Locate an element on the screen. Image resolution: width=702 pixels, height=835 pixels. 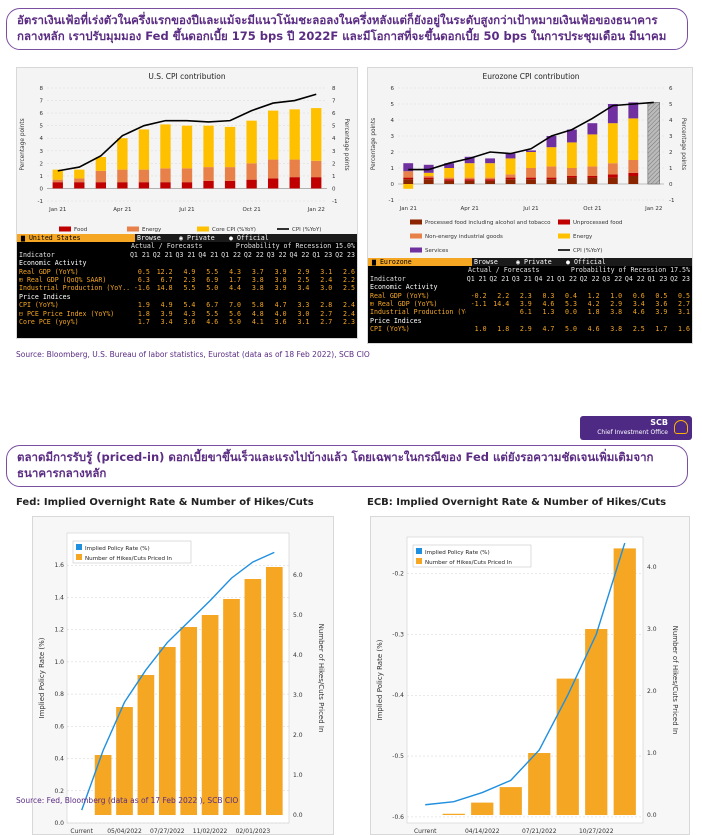
column-header: Q4 21 is located at coordinates (544, 278).